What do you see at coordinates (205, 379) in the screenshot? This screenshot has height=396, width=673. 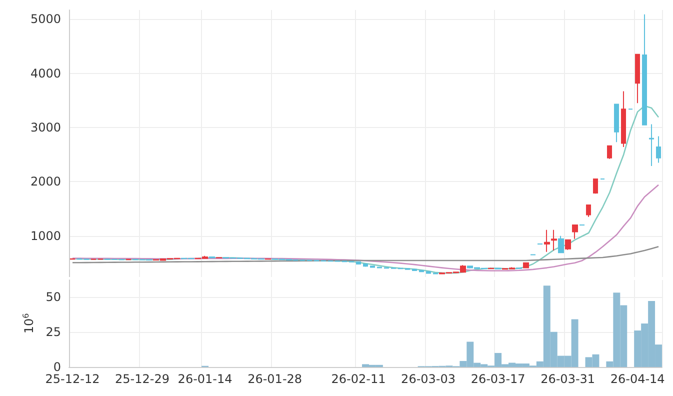 I see `x-tick-label: 26-01-14` at bounding box center [205, 379].